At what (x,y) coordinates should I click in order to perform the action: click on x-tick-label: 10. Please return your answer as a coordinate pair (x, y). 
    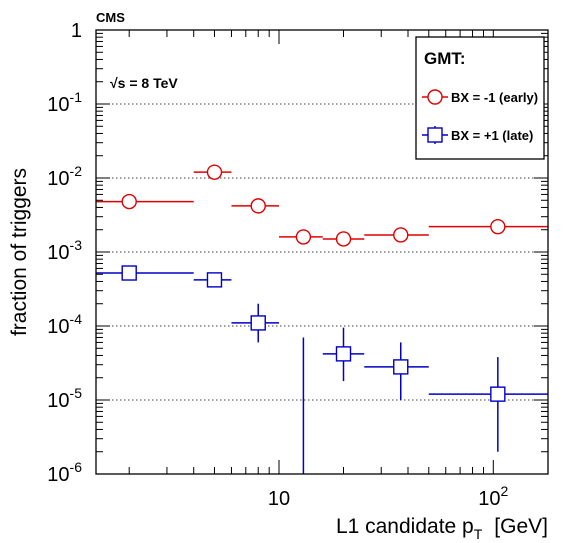
    Looking at the image, I should click on (279, 499).